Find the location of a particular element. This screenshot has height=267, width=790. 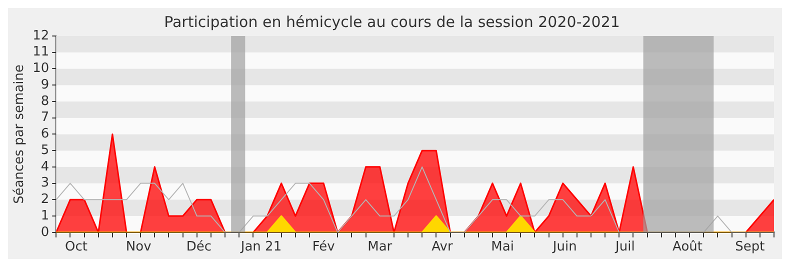

y-tick-label: 9 is located at coordinates (45, 84).